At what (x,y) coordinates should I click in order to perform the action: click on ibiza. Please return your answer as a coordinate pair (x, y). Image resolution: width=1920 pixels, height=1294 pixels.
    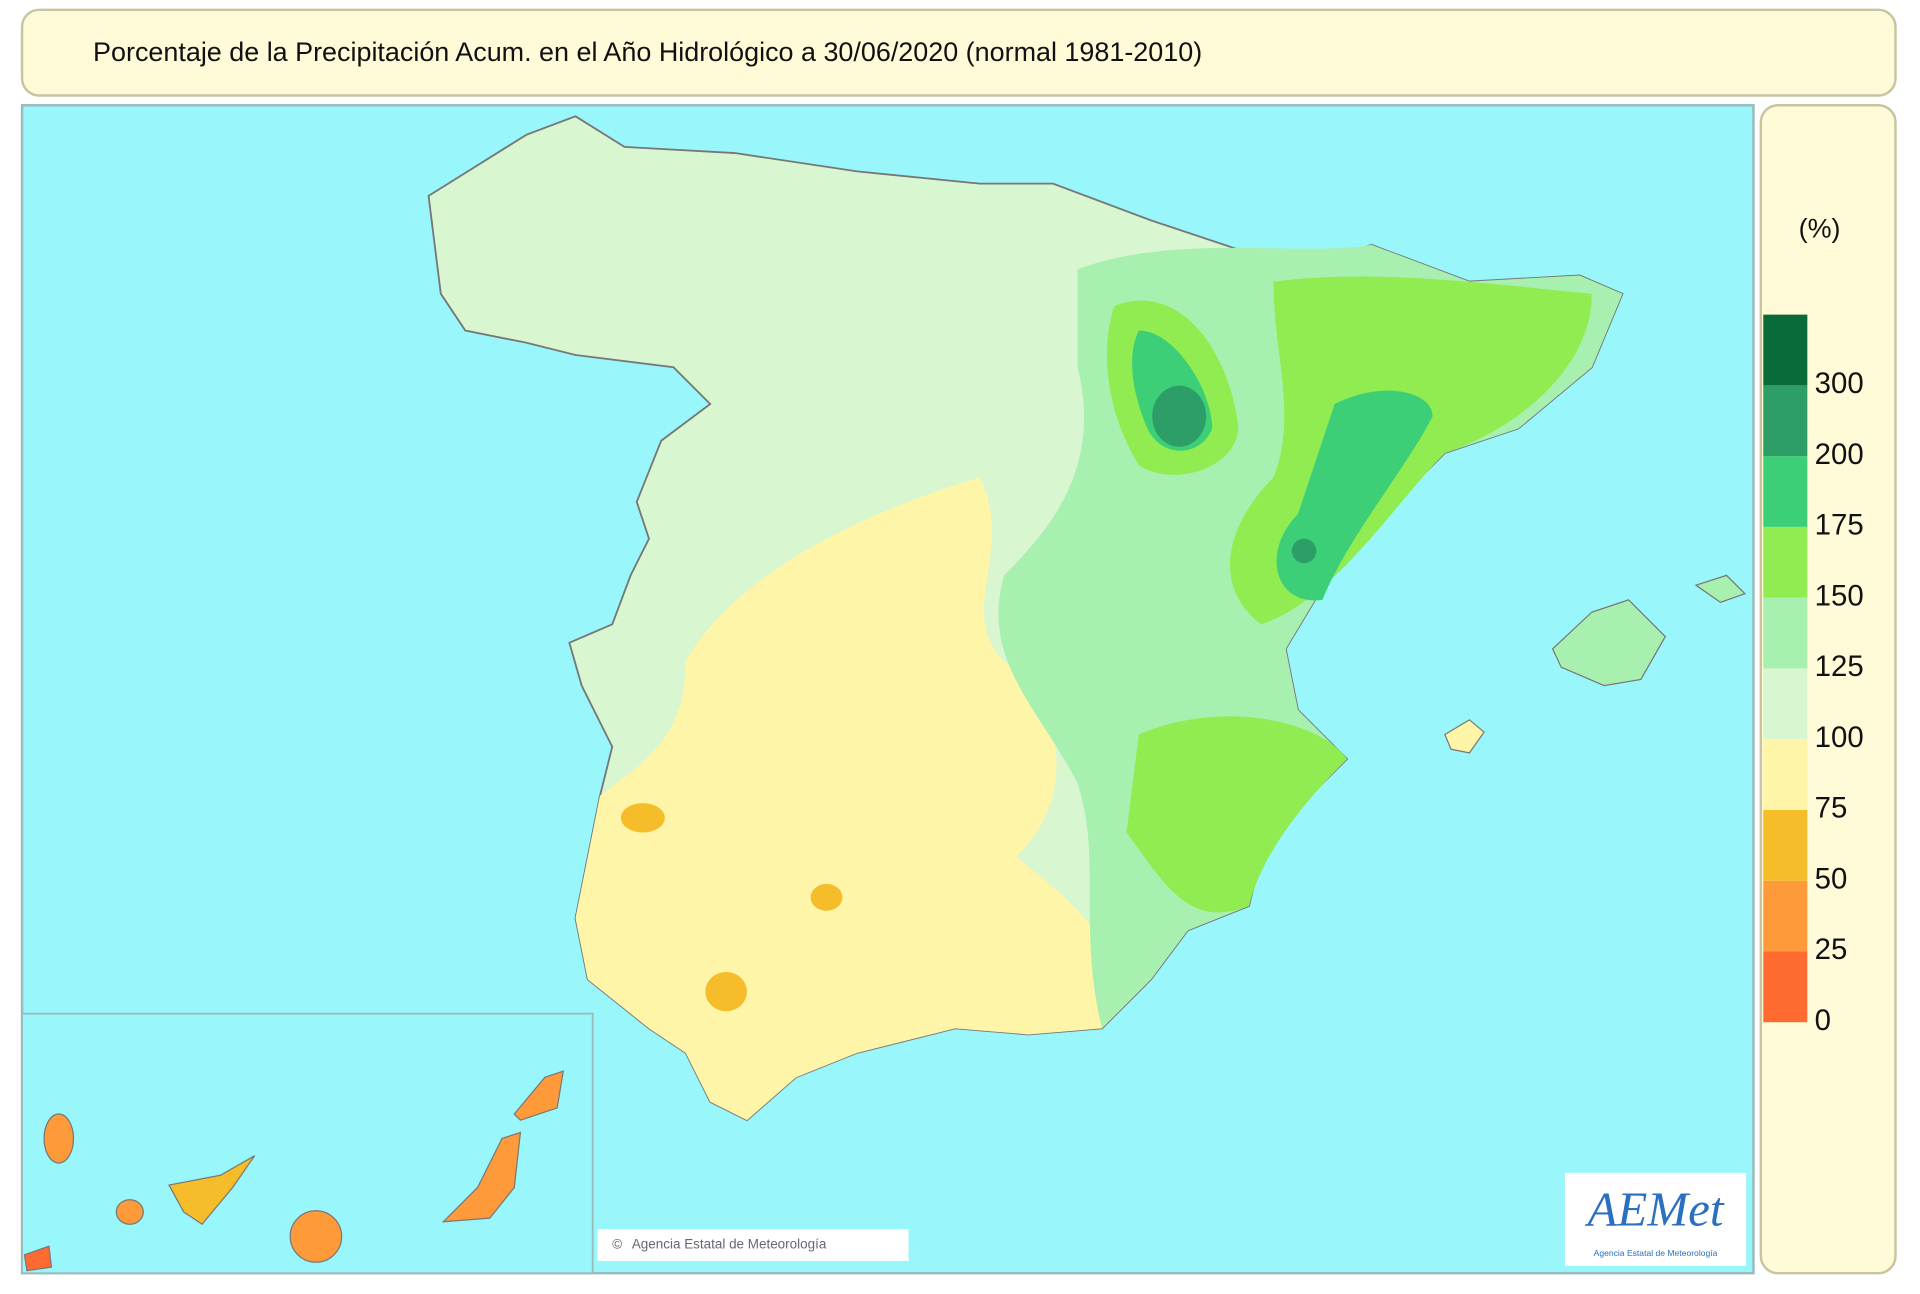
    Looking at the image, I should click on (1464, 736).